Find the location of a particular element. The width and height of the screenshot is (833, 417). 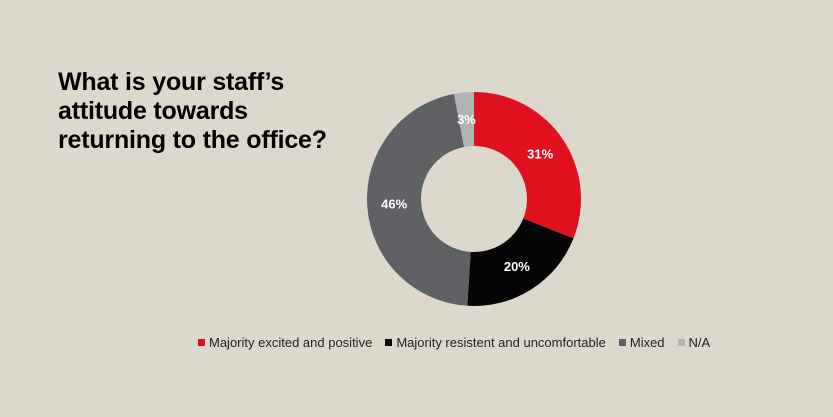

chart-title-line-3: returning to the office? is located at coordinates (192, 140).